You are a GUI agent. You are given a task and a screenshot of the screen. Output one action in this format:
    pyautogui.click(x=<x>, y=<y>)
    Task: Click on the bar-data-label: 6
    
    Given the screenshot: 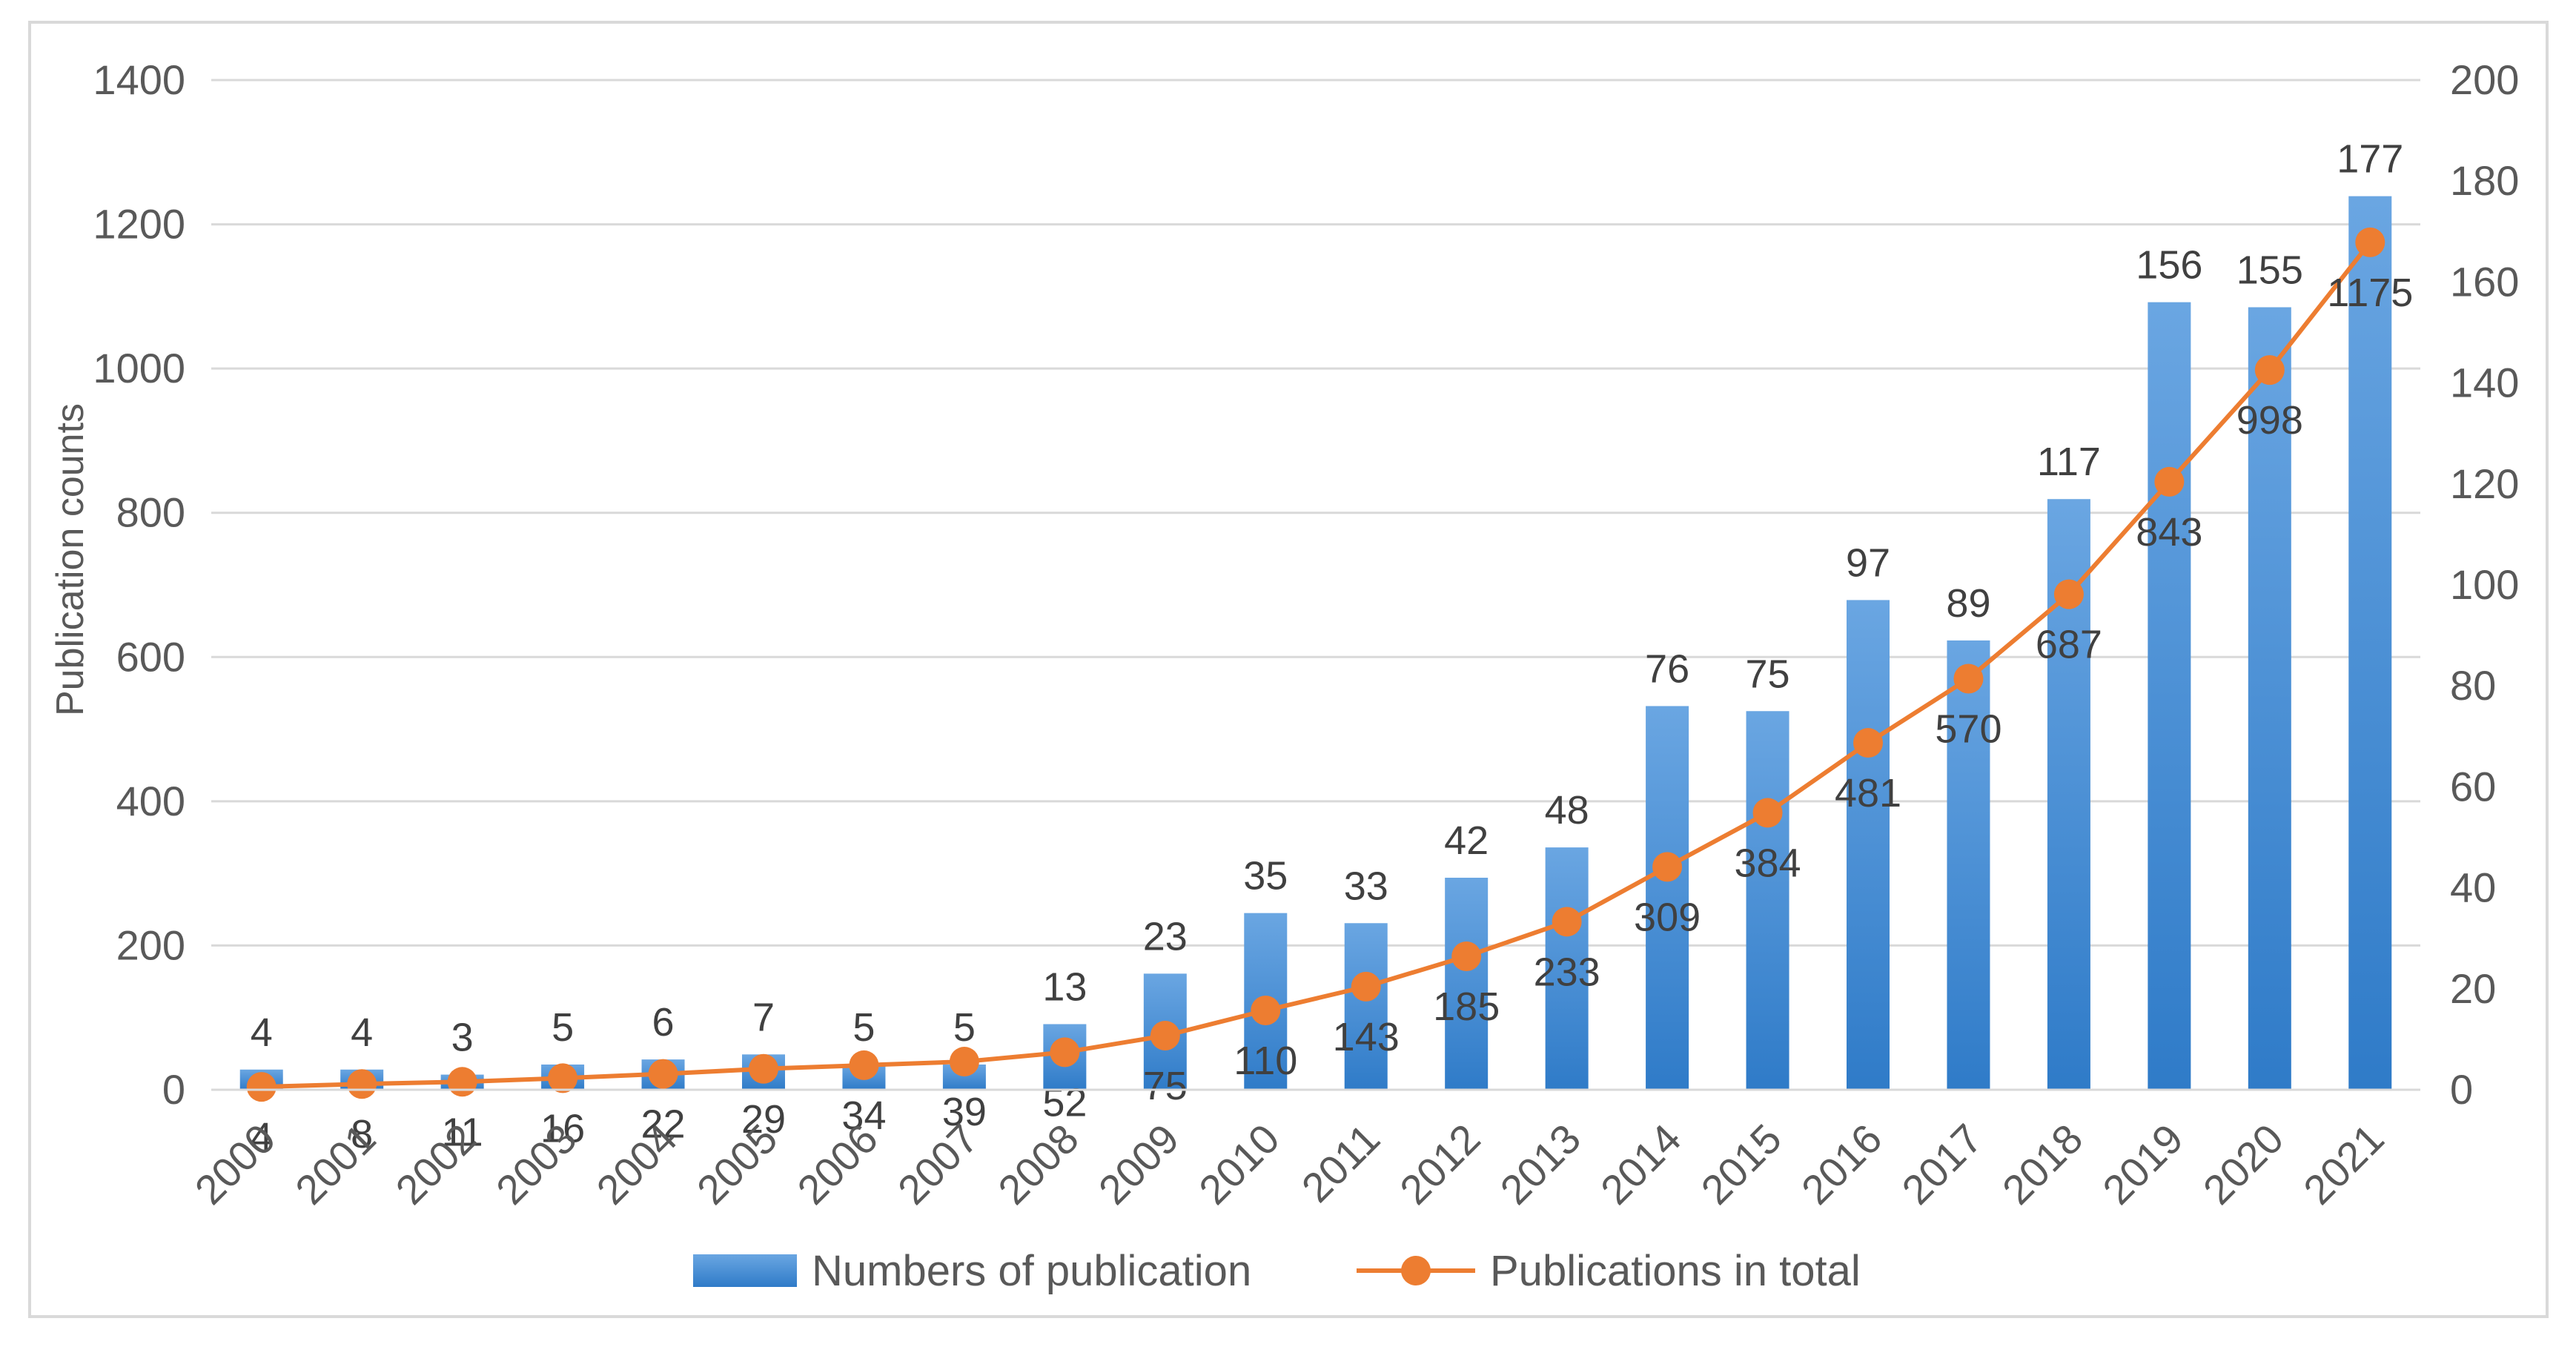 What is the action you would take?
    pyautogui.click(x=663, y=1022)
    